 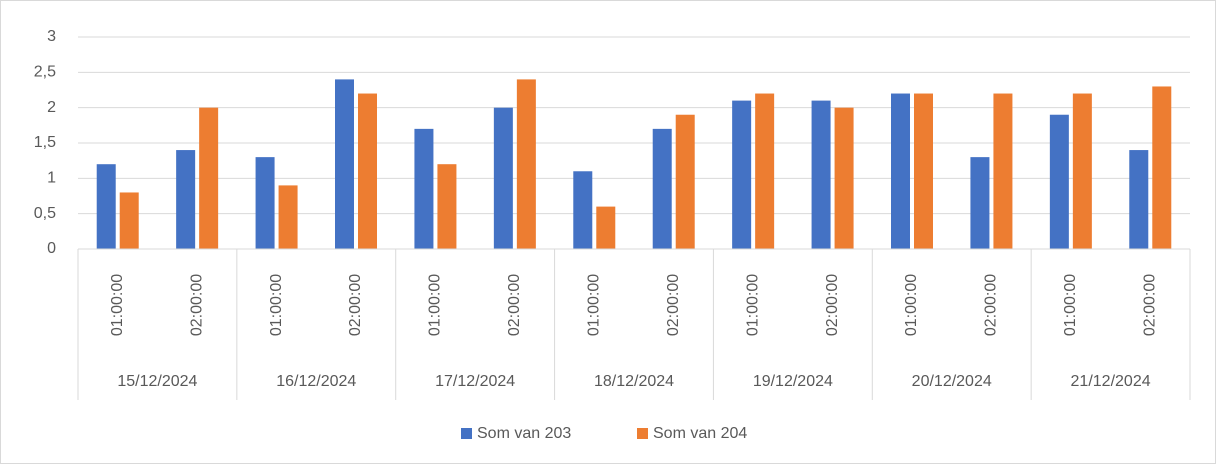 I want to click on y-tick-label: 0,5, so click(x=45, y=213).